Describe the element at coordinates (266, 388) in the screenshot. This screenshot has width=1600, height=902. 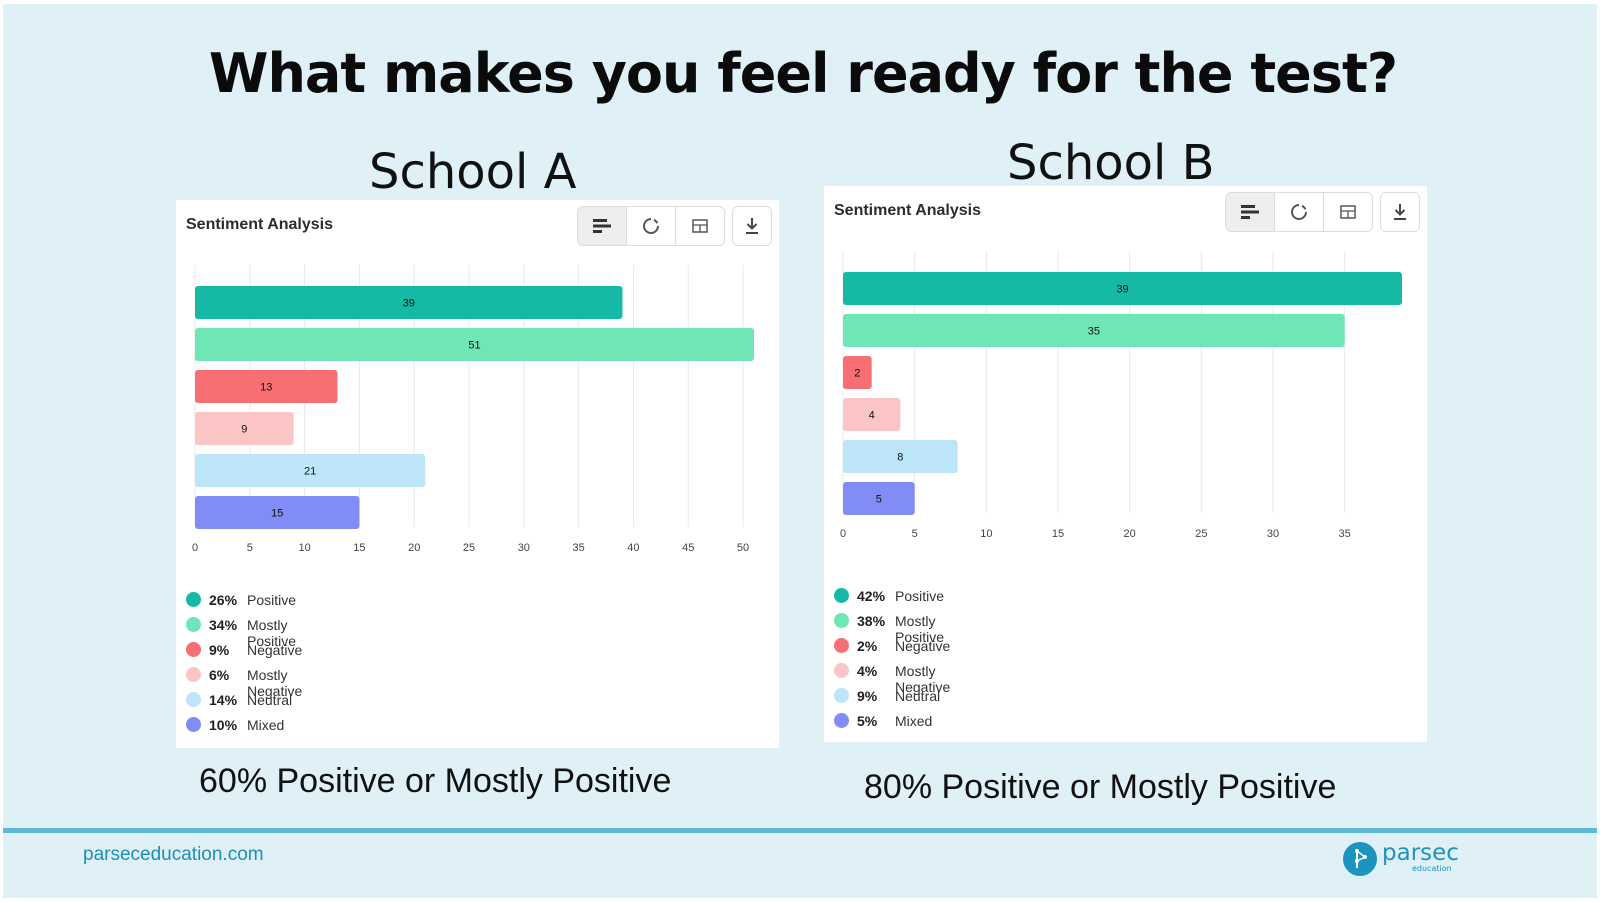
I see `bar-value-label: 13` at that location.